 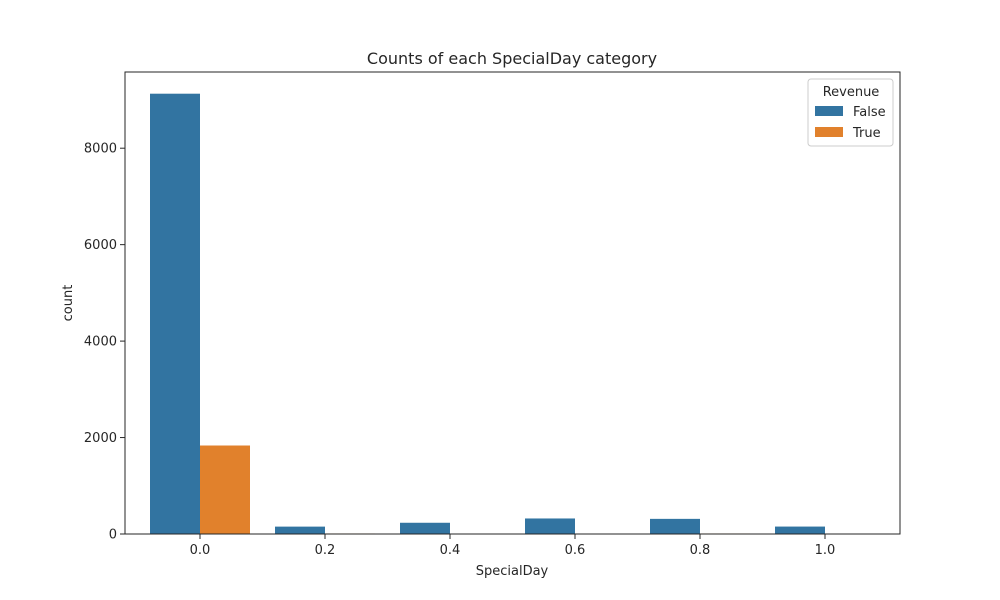 I want to click on chart-title: Counts of each SpecialDay category, so click(x=512, y=58).